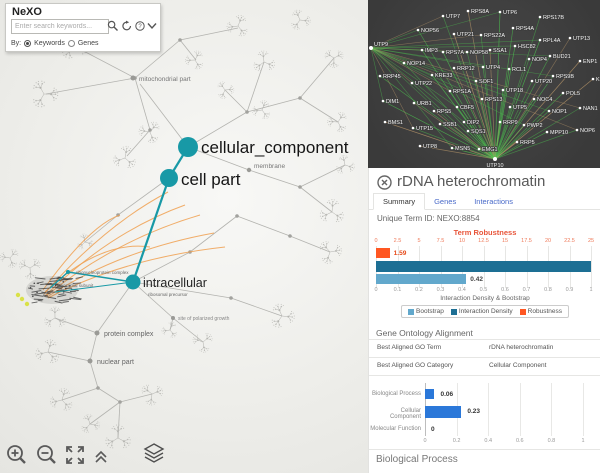 The height and width of the screenshot is (473, 600). I want to click on layers-icon, so click(154, 453).